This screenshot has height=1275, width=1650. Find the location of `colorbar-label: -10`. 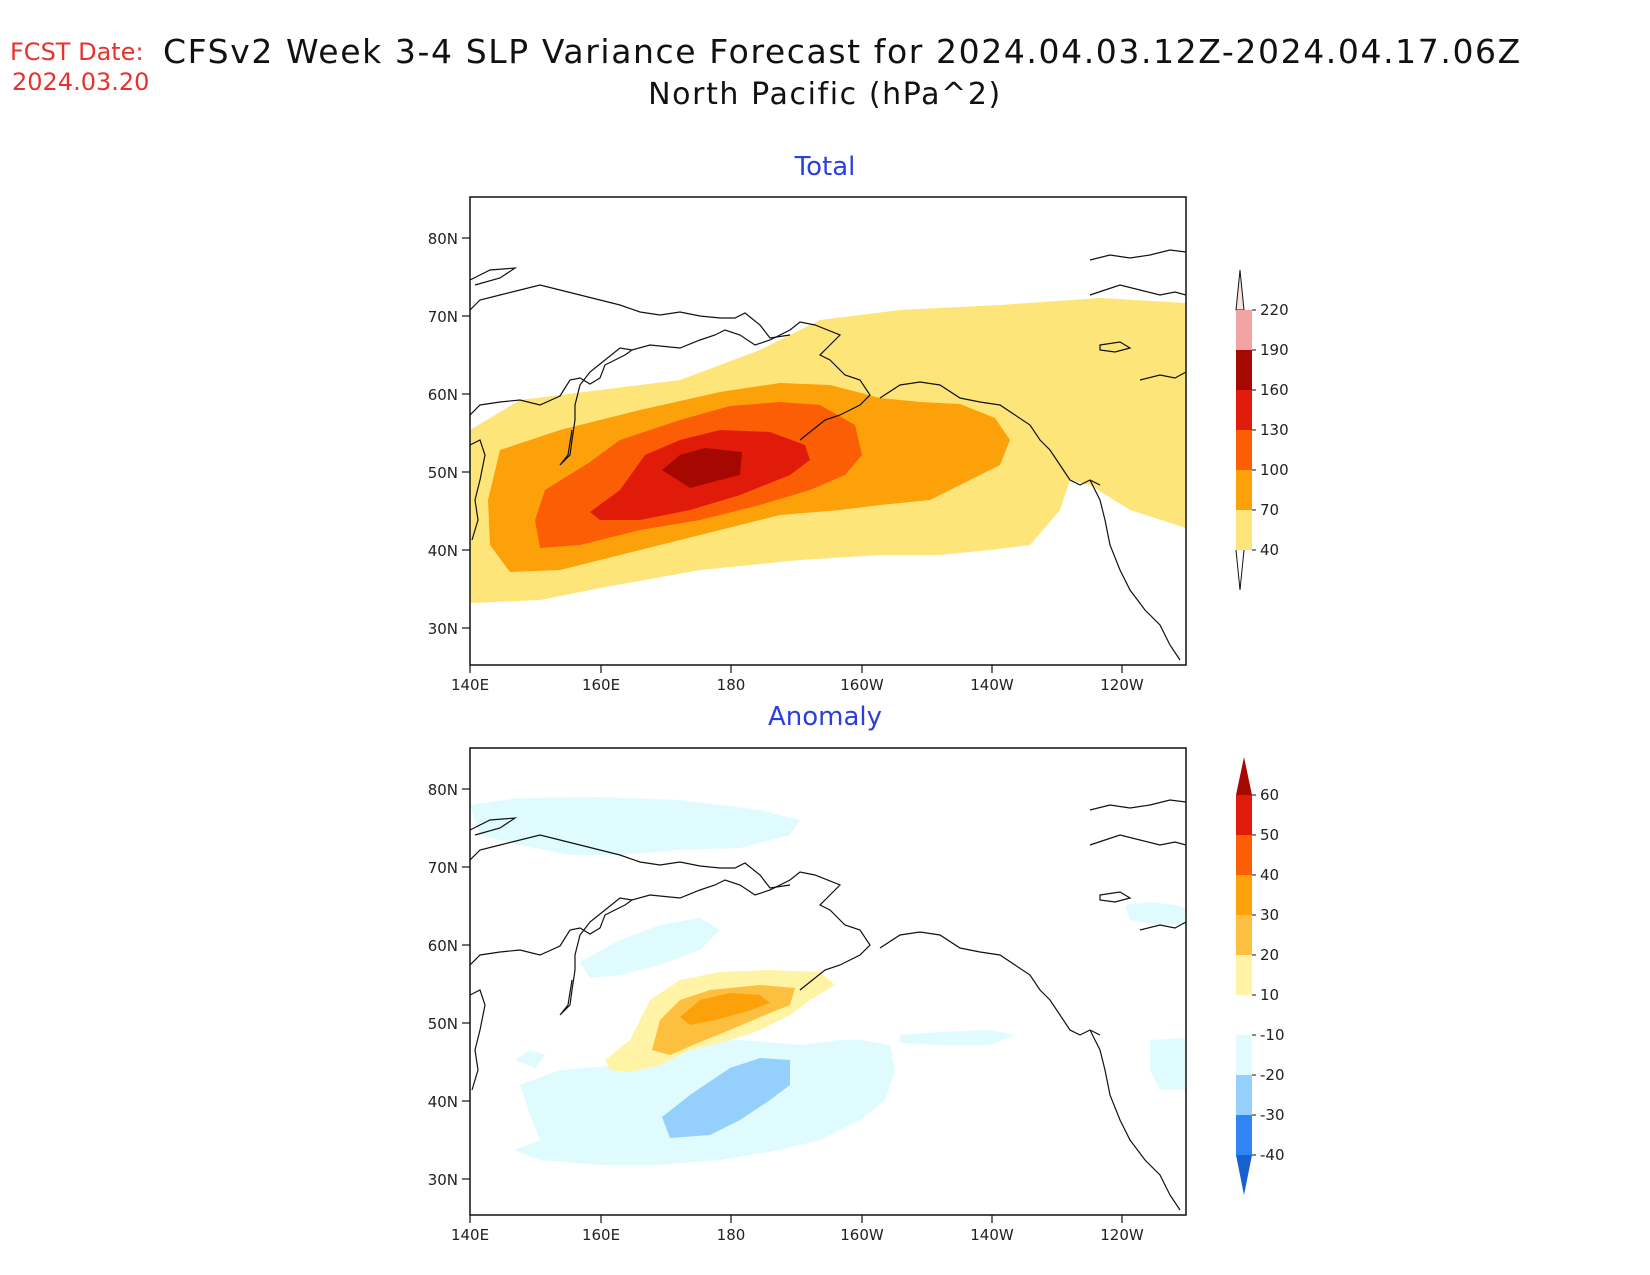

colorbar-label: -10 is located at coordinates (1272, 1035).